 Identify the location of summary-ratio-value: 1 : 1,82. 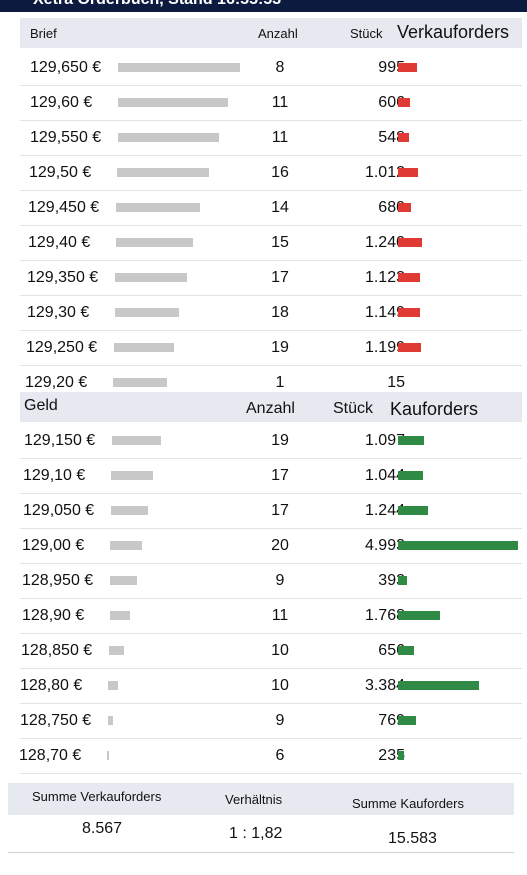
(256, 833).